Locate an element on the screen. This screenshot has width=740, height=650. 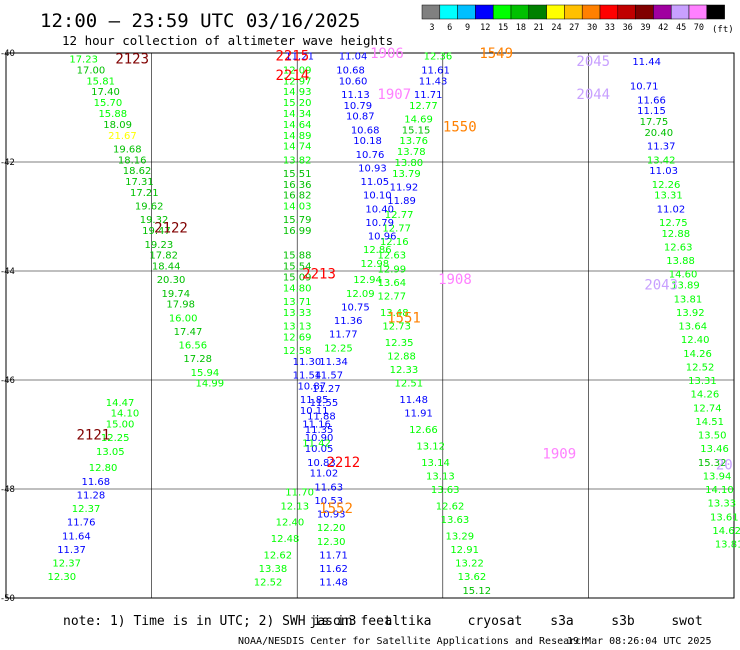
wave-height-label: 13.89 is located at coordinates (685, 286).